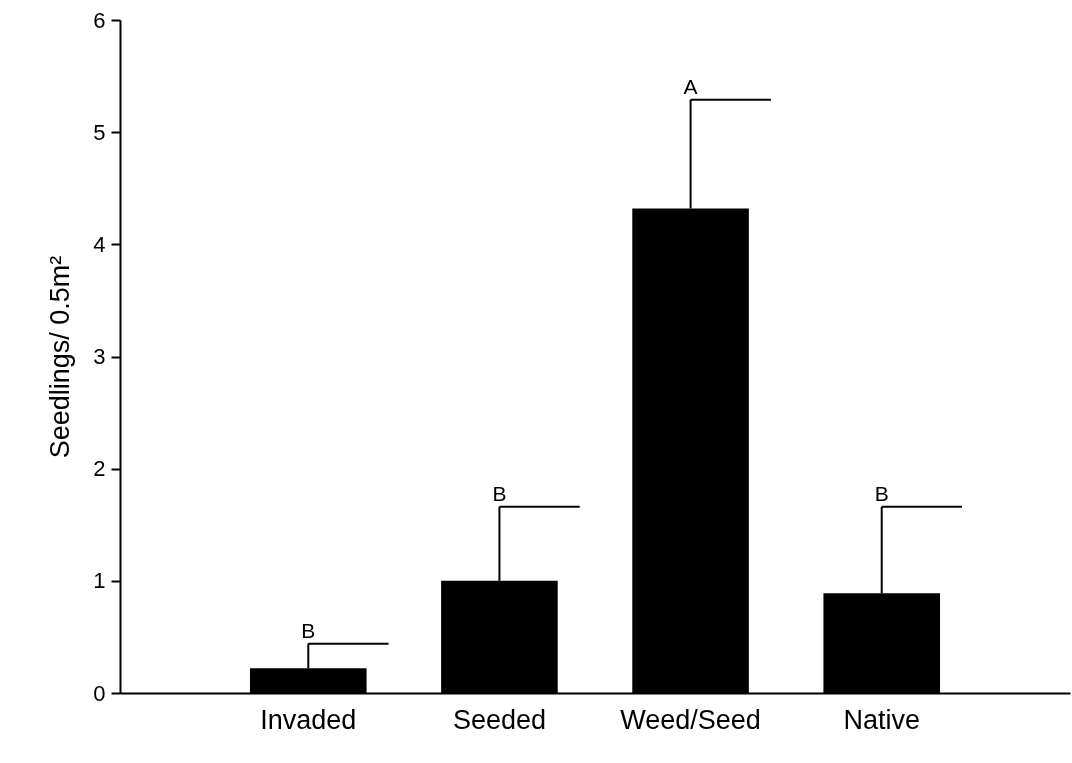 The image size is (1072, 763). What do you see at coordinates (690, 719) in the screenshot?
I see `x-tick-label: Weed/Seed` at bounding box center [690, 719].